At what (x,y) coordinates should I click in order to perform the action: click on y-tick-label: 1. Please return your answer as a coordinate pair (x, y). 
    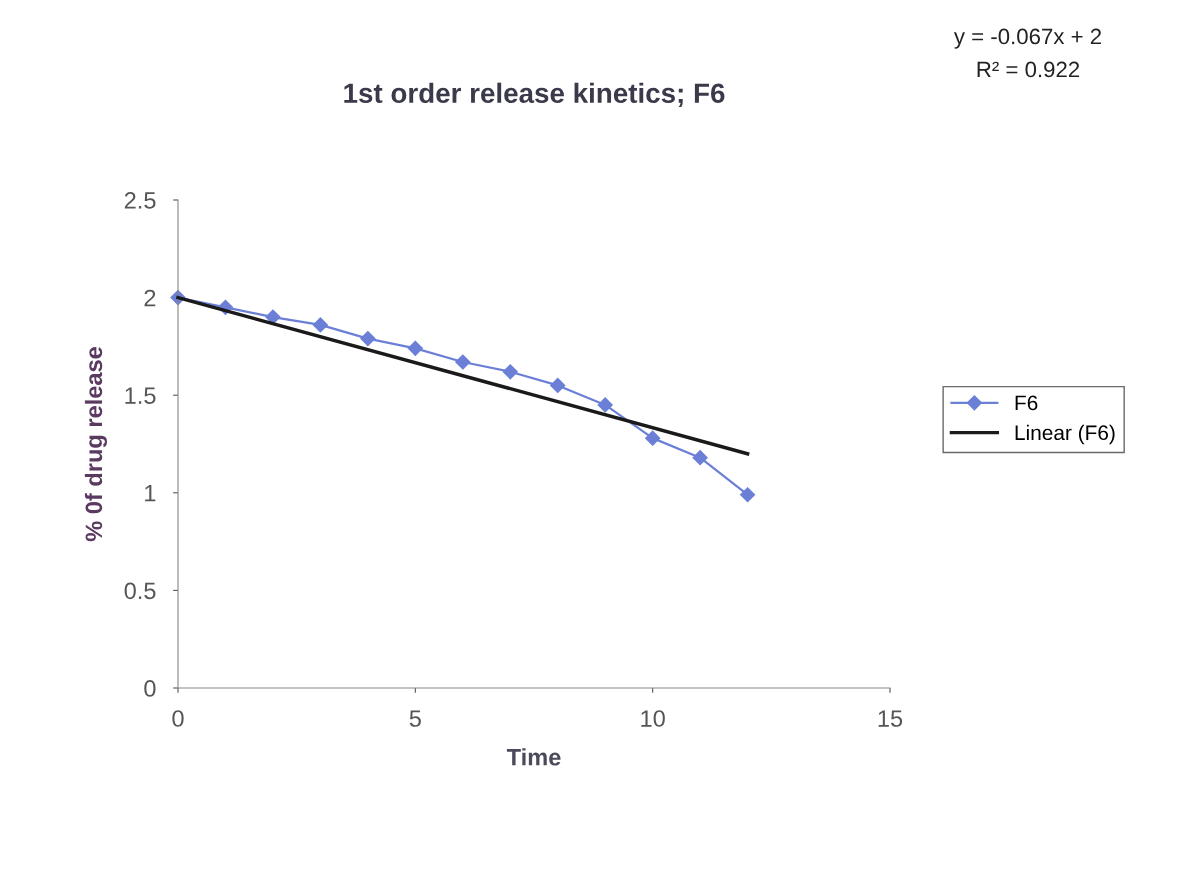
    Looking at the image, I should click on (150, 493).